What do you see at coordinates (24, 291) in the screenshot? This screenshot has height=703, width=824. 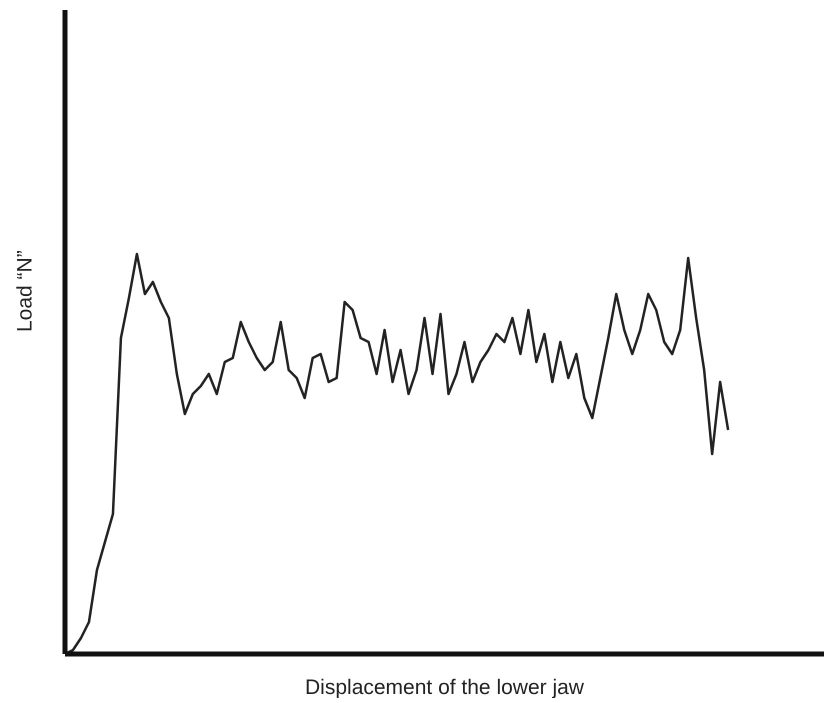 I see `y-axis-title: Load “N”` at bounding box center [24, 291].